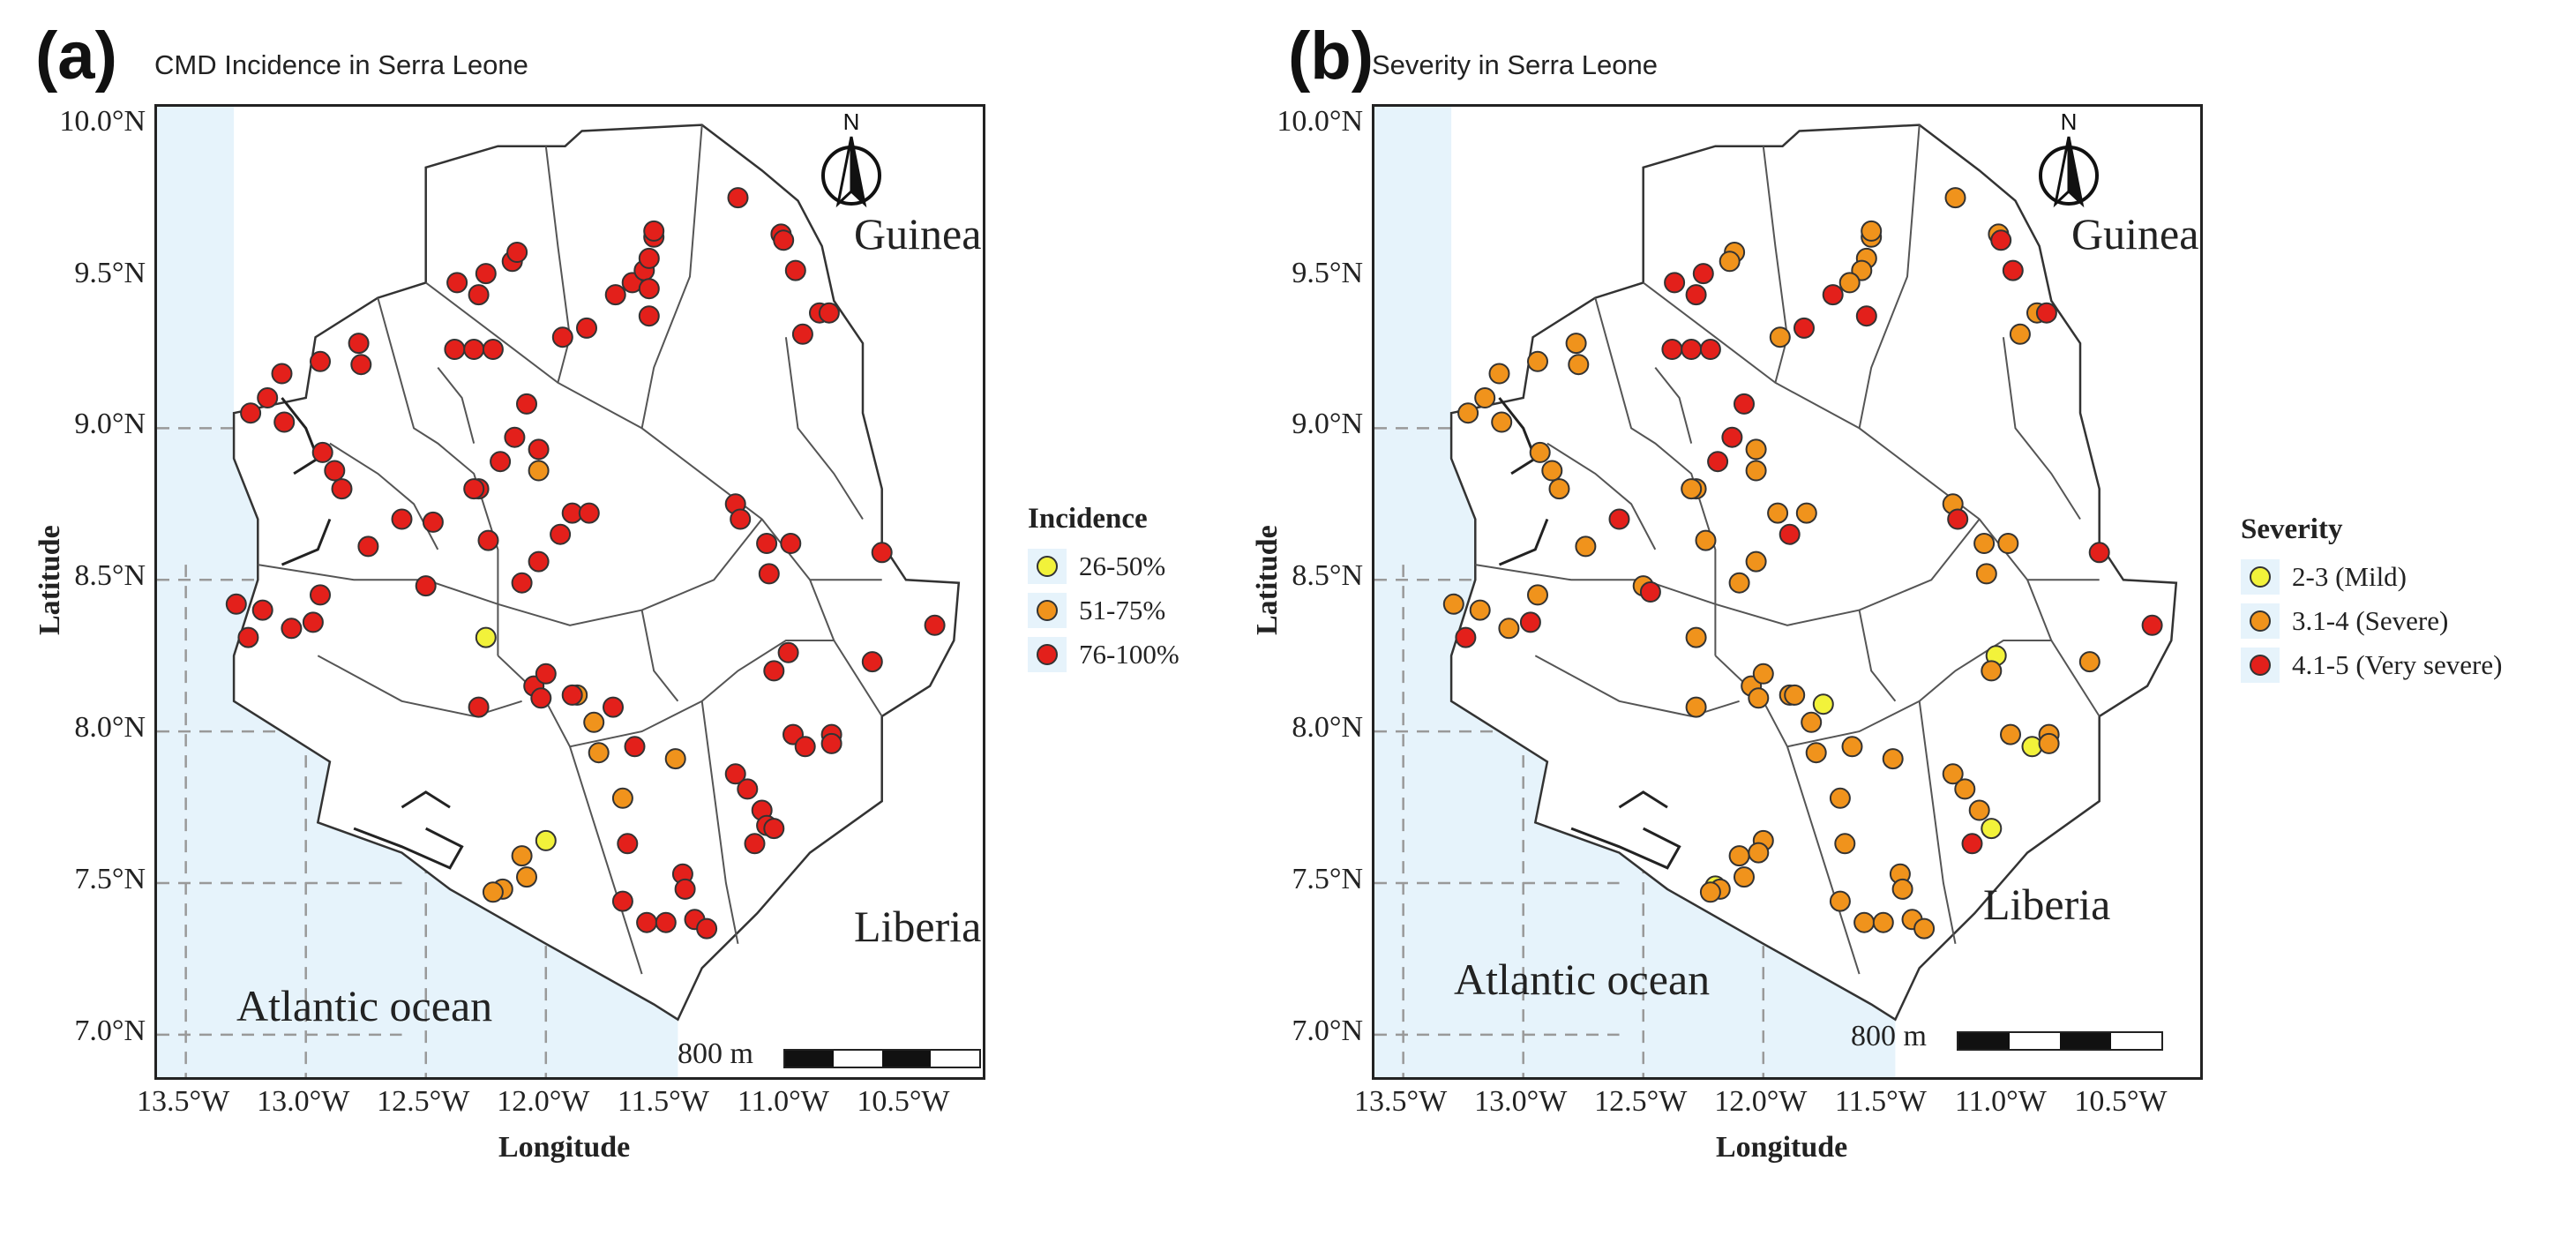 This screenshot has height=1258, width=2576. What do you see at coordinates (1641, 1102) in the screenshot?
I see `x-tick-label: 12.5°W` at bounding box center [1641, 1102].